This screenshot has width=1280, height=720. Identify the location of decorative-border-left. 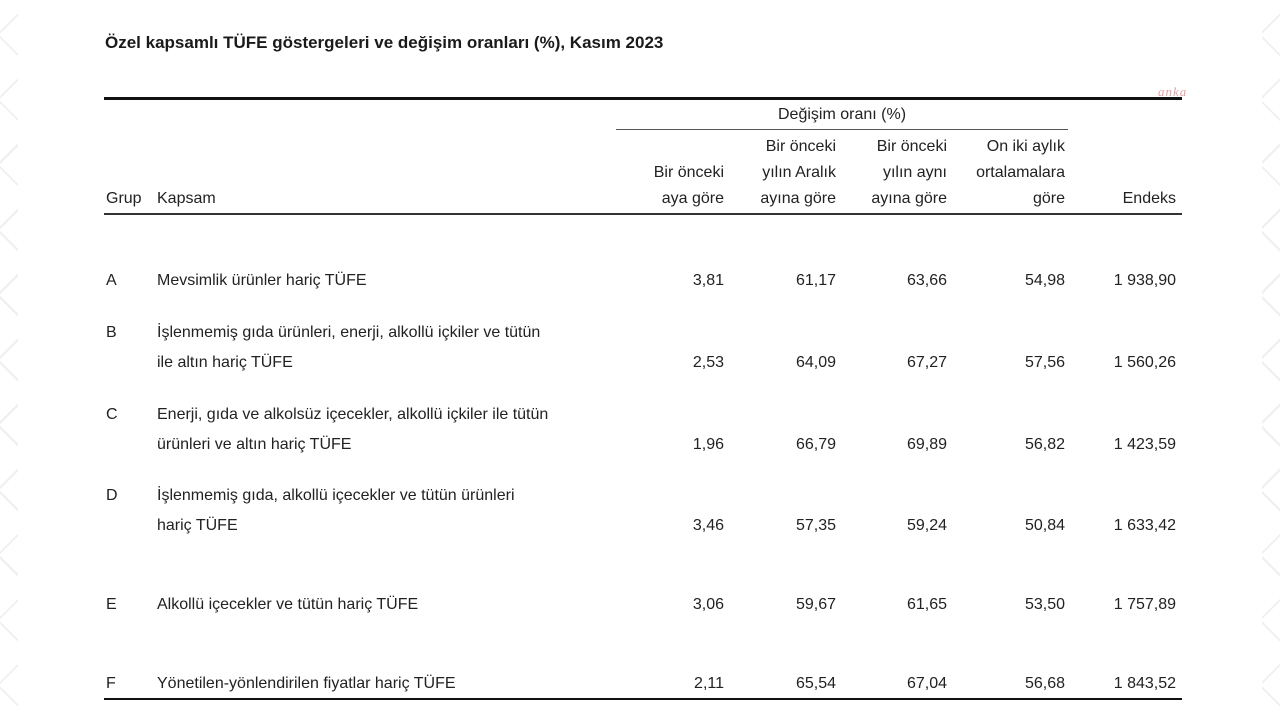
(9, 360).